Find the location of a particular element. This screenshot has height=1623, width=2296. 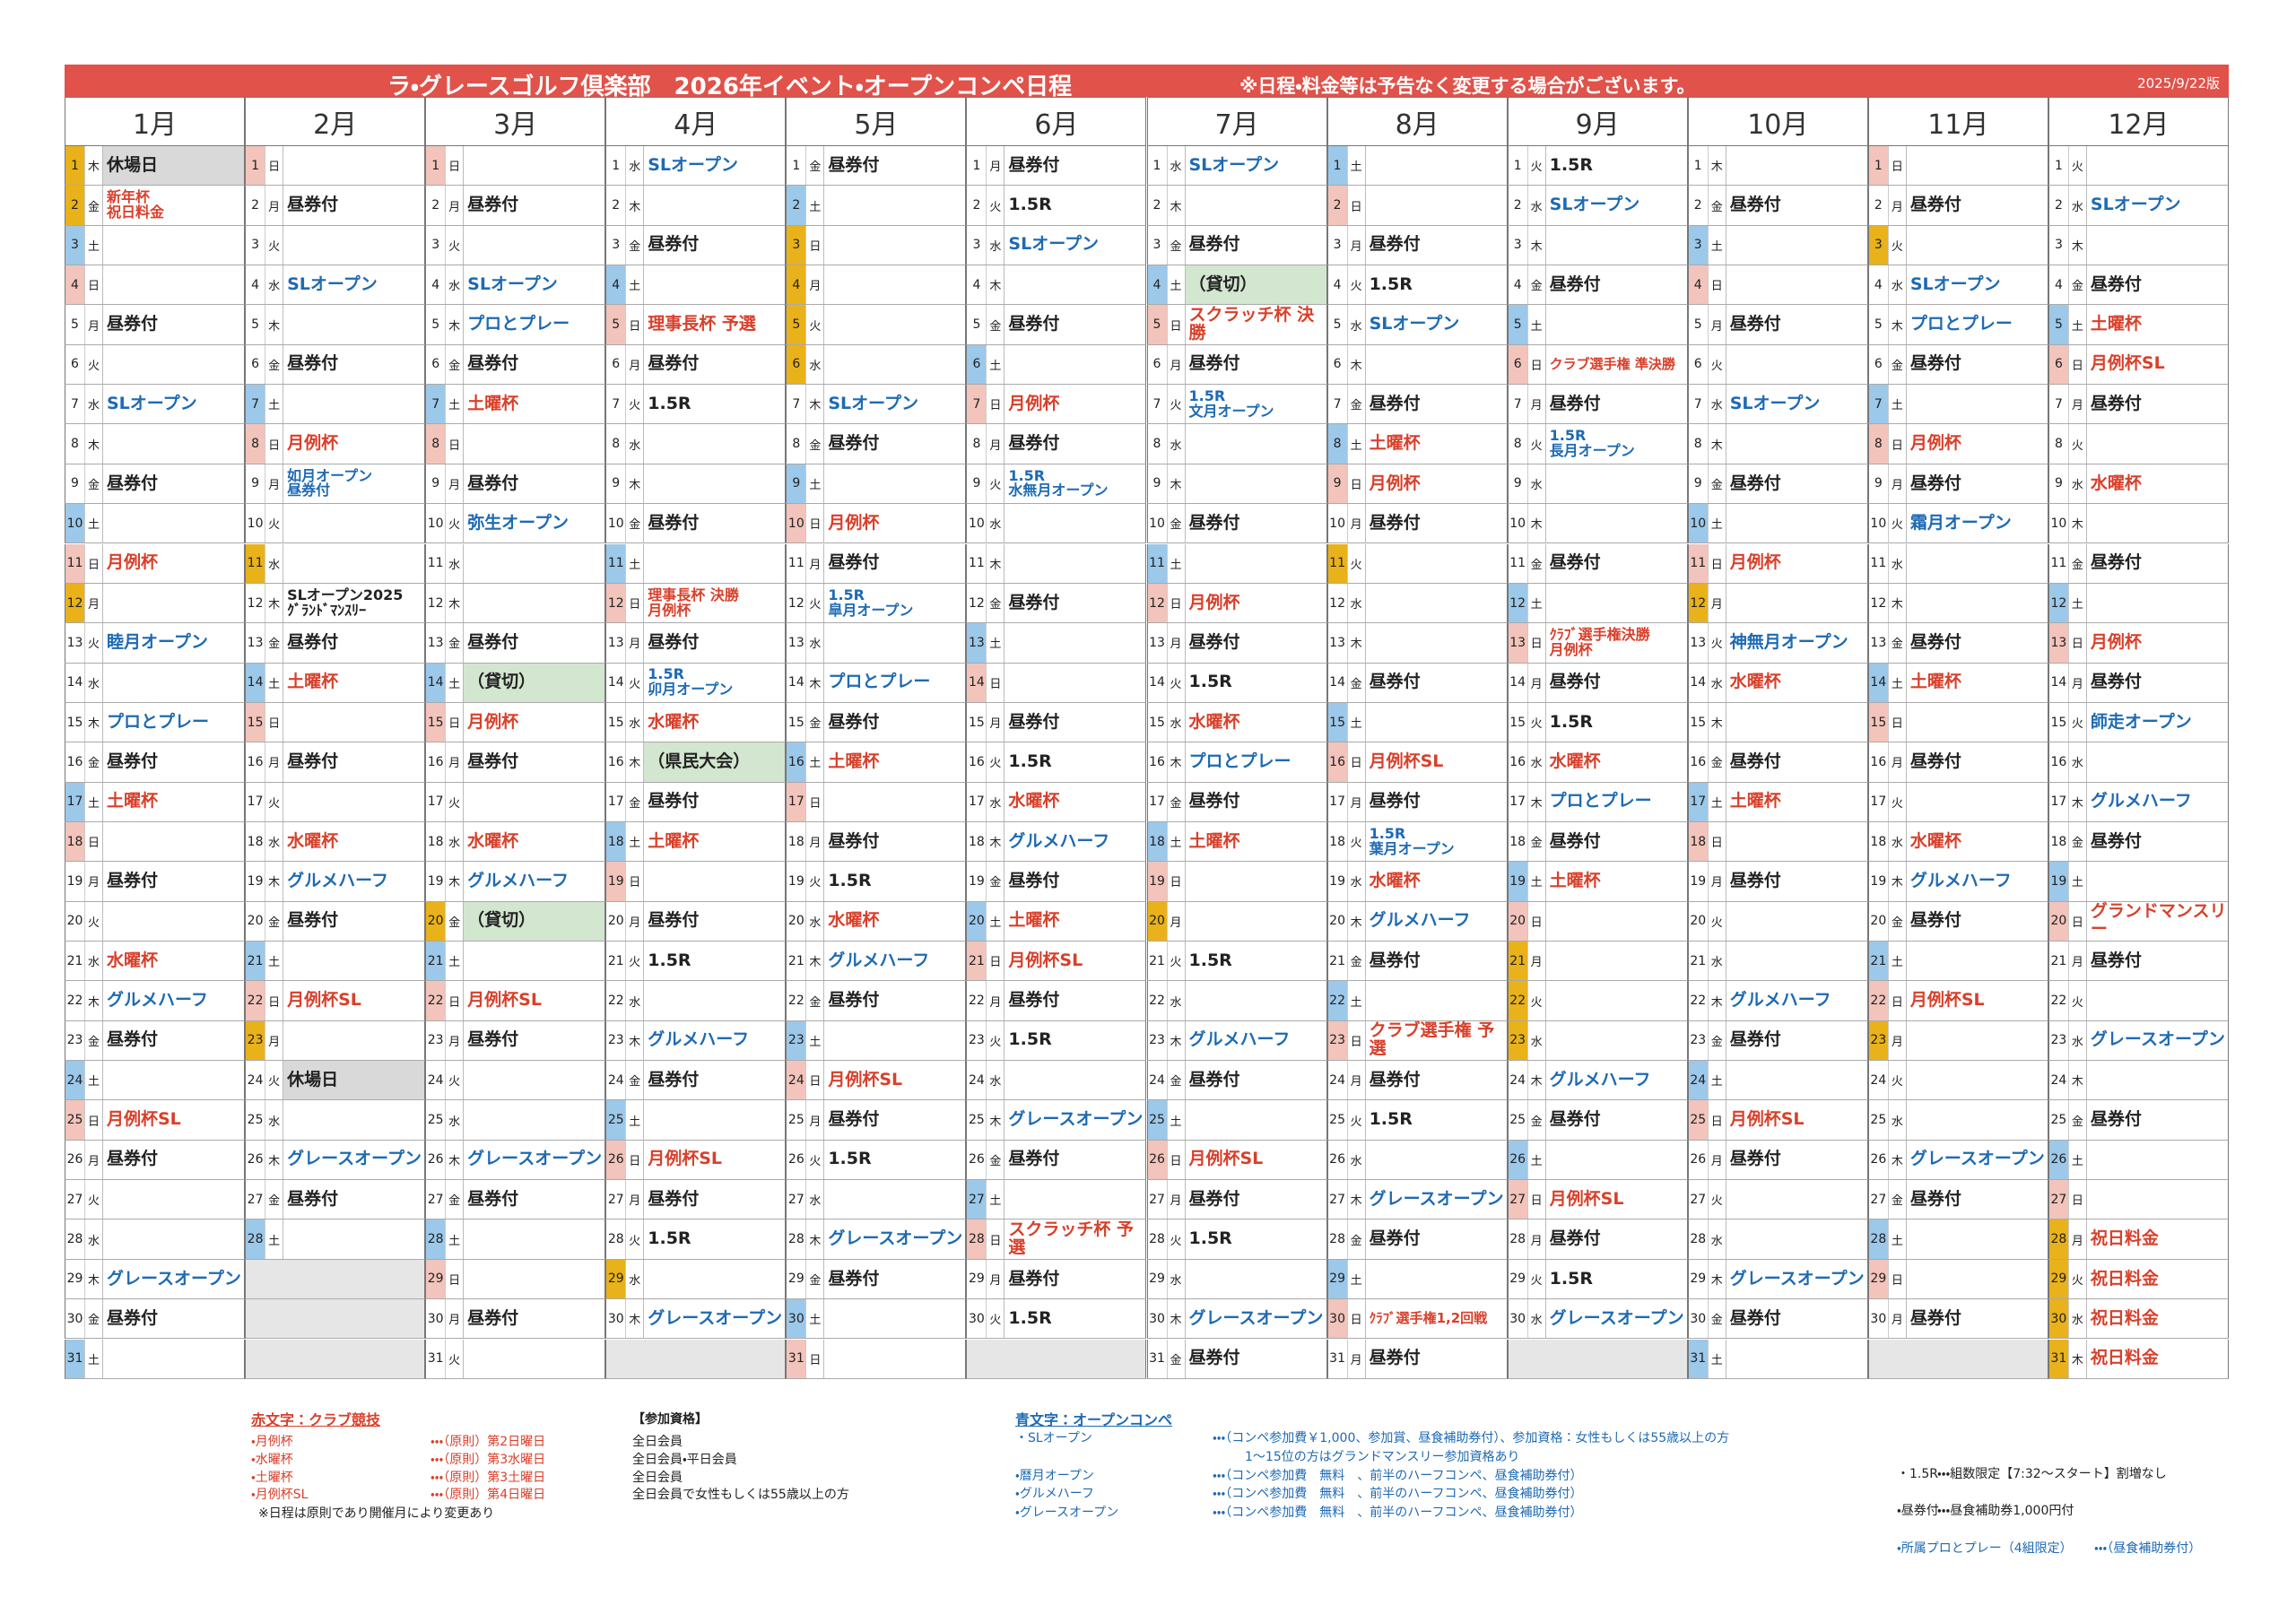

legend-item: ・土曜杯 is located at coordinates (272, 1478).